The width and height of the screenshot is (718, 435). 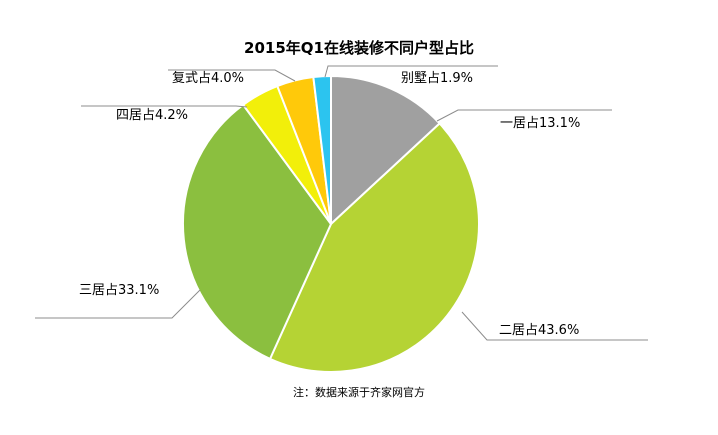 What do you see at coordinates (437, 78) in the screenshot?
I see `slice-label-bieshu: 别墅占1.9%` at bounding box center [437, 78].